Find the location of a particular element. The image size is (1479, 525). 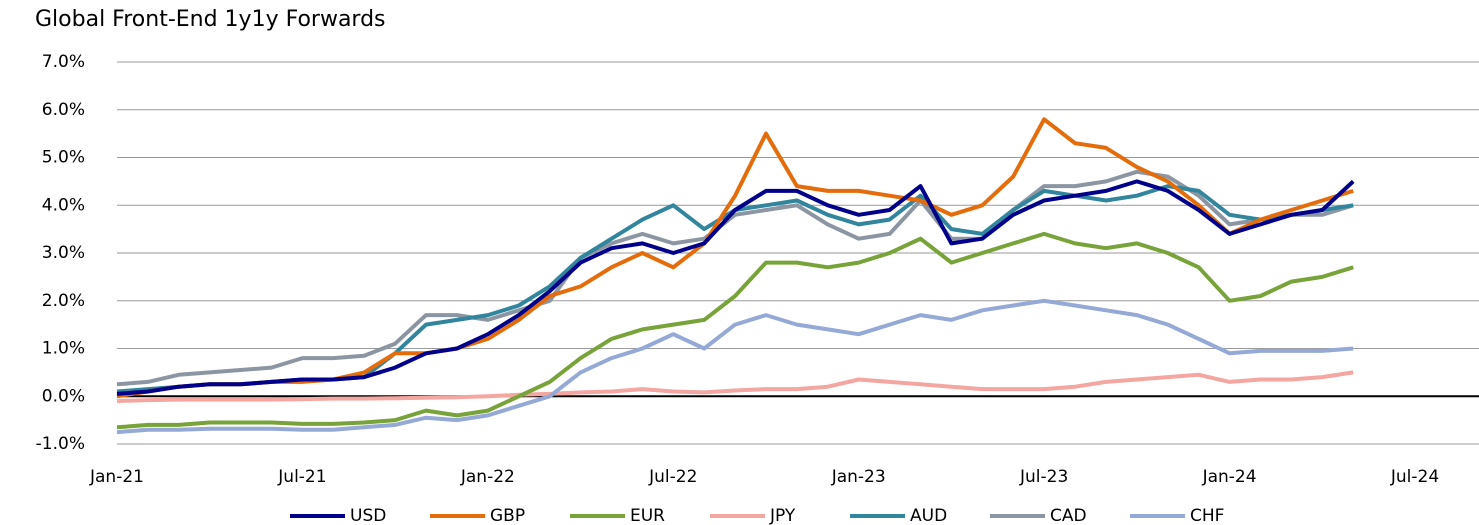

legend-label: USD is located at coordinates (368, 515).